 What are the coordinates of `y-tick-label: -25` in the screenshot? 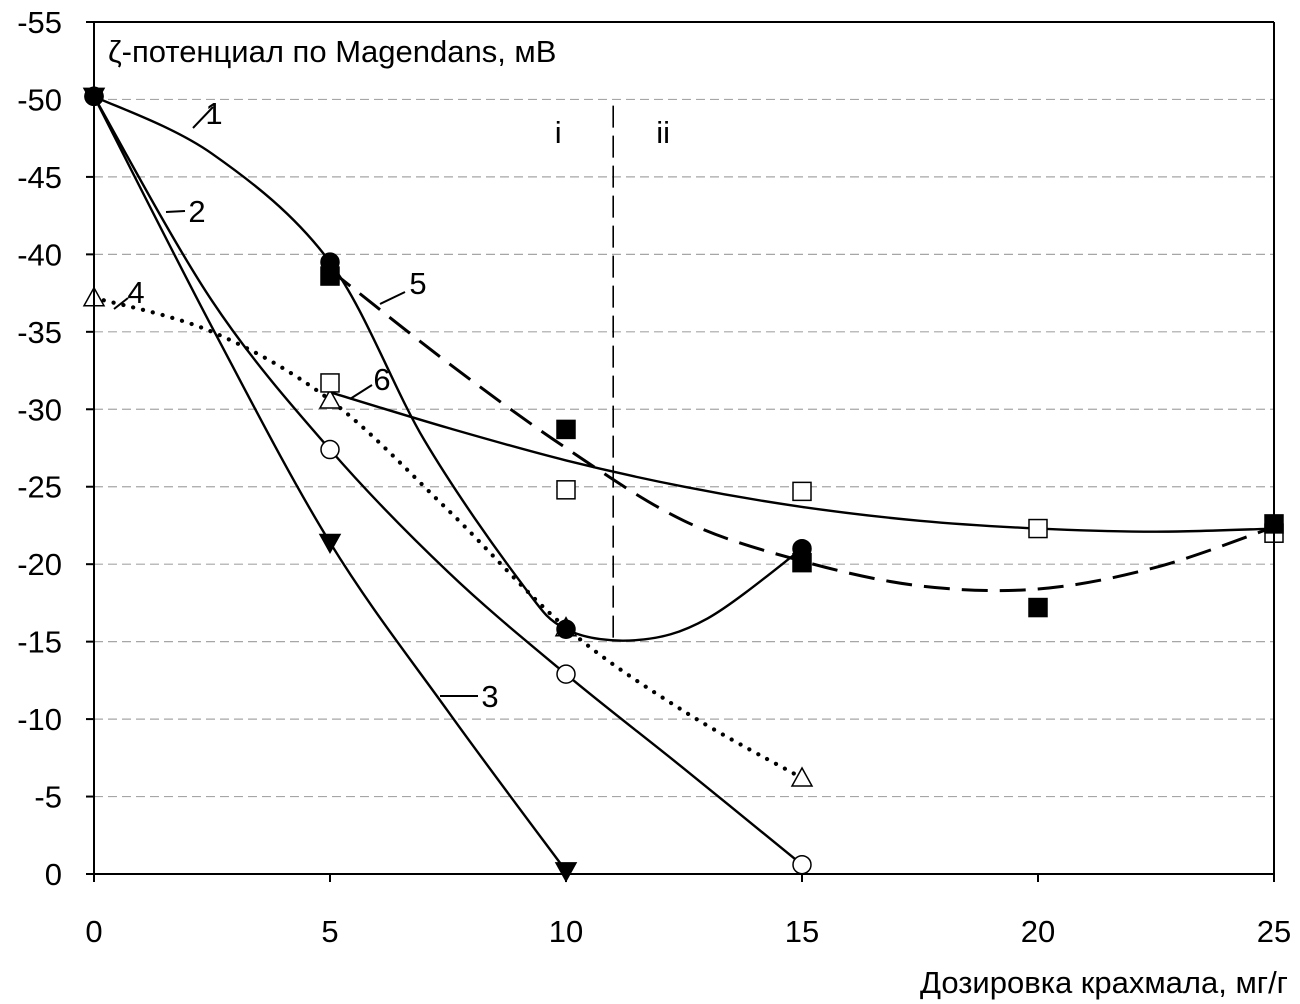 It's located at (39, 487).